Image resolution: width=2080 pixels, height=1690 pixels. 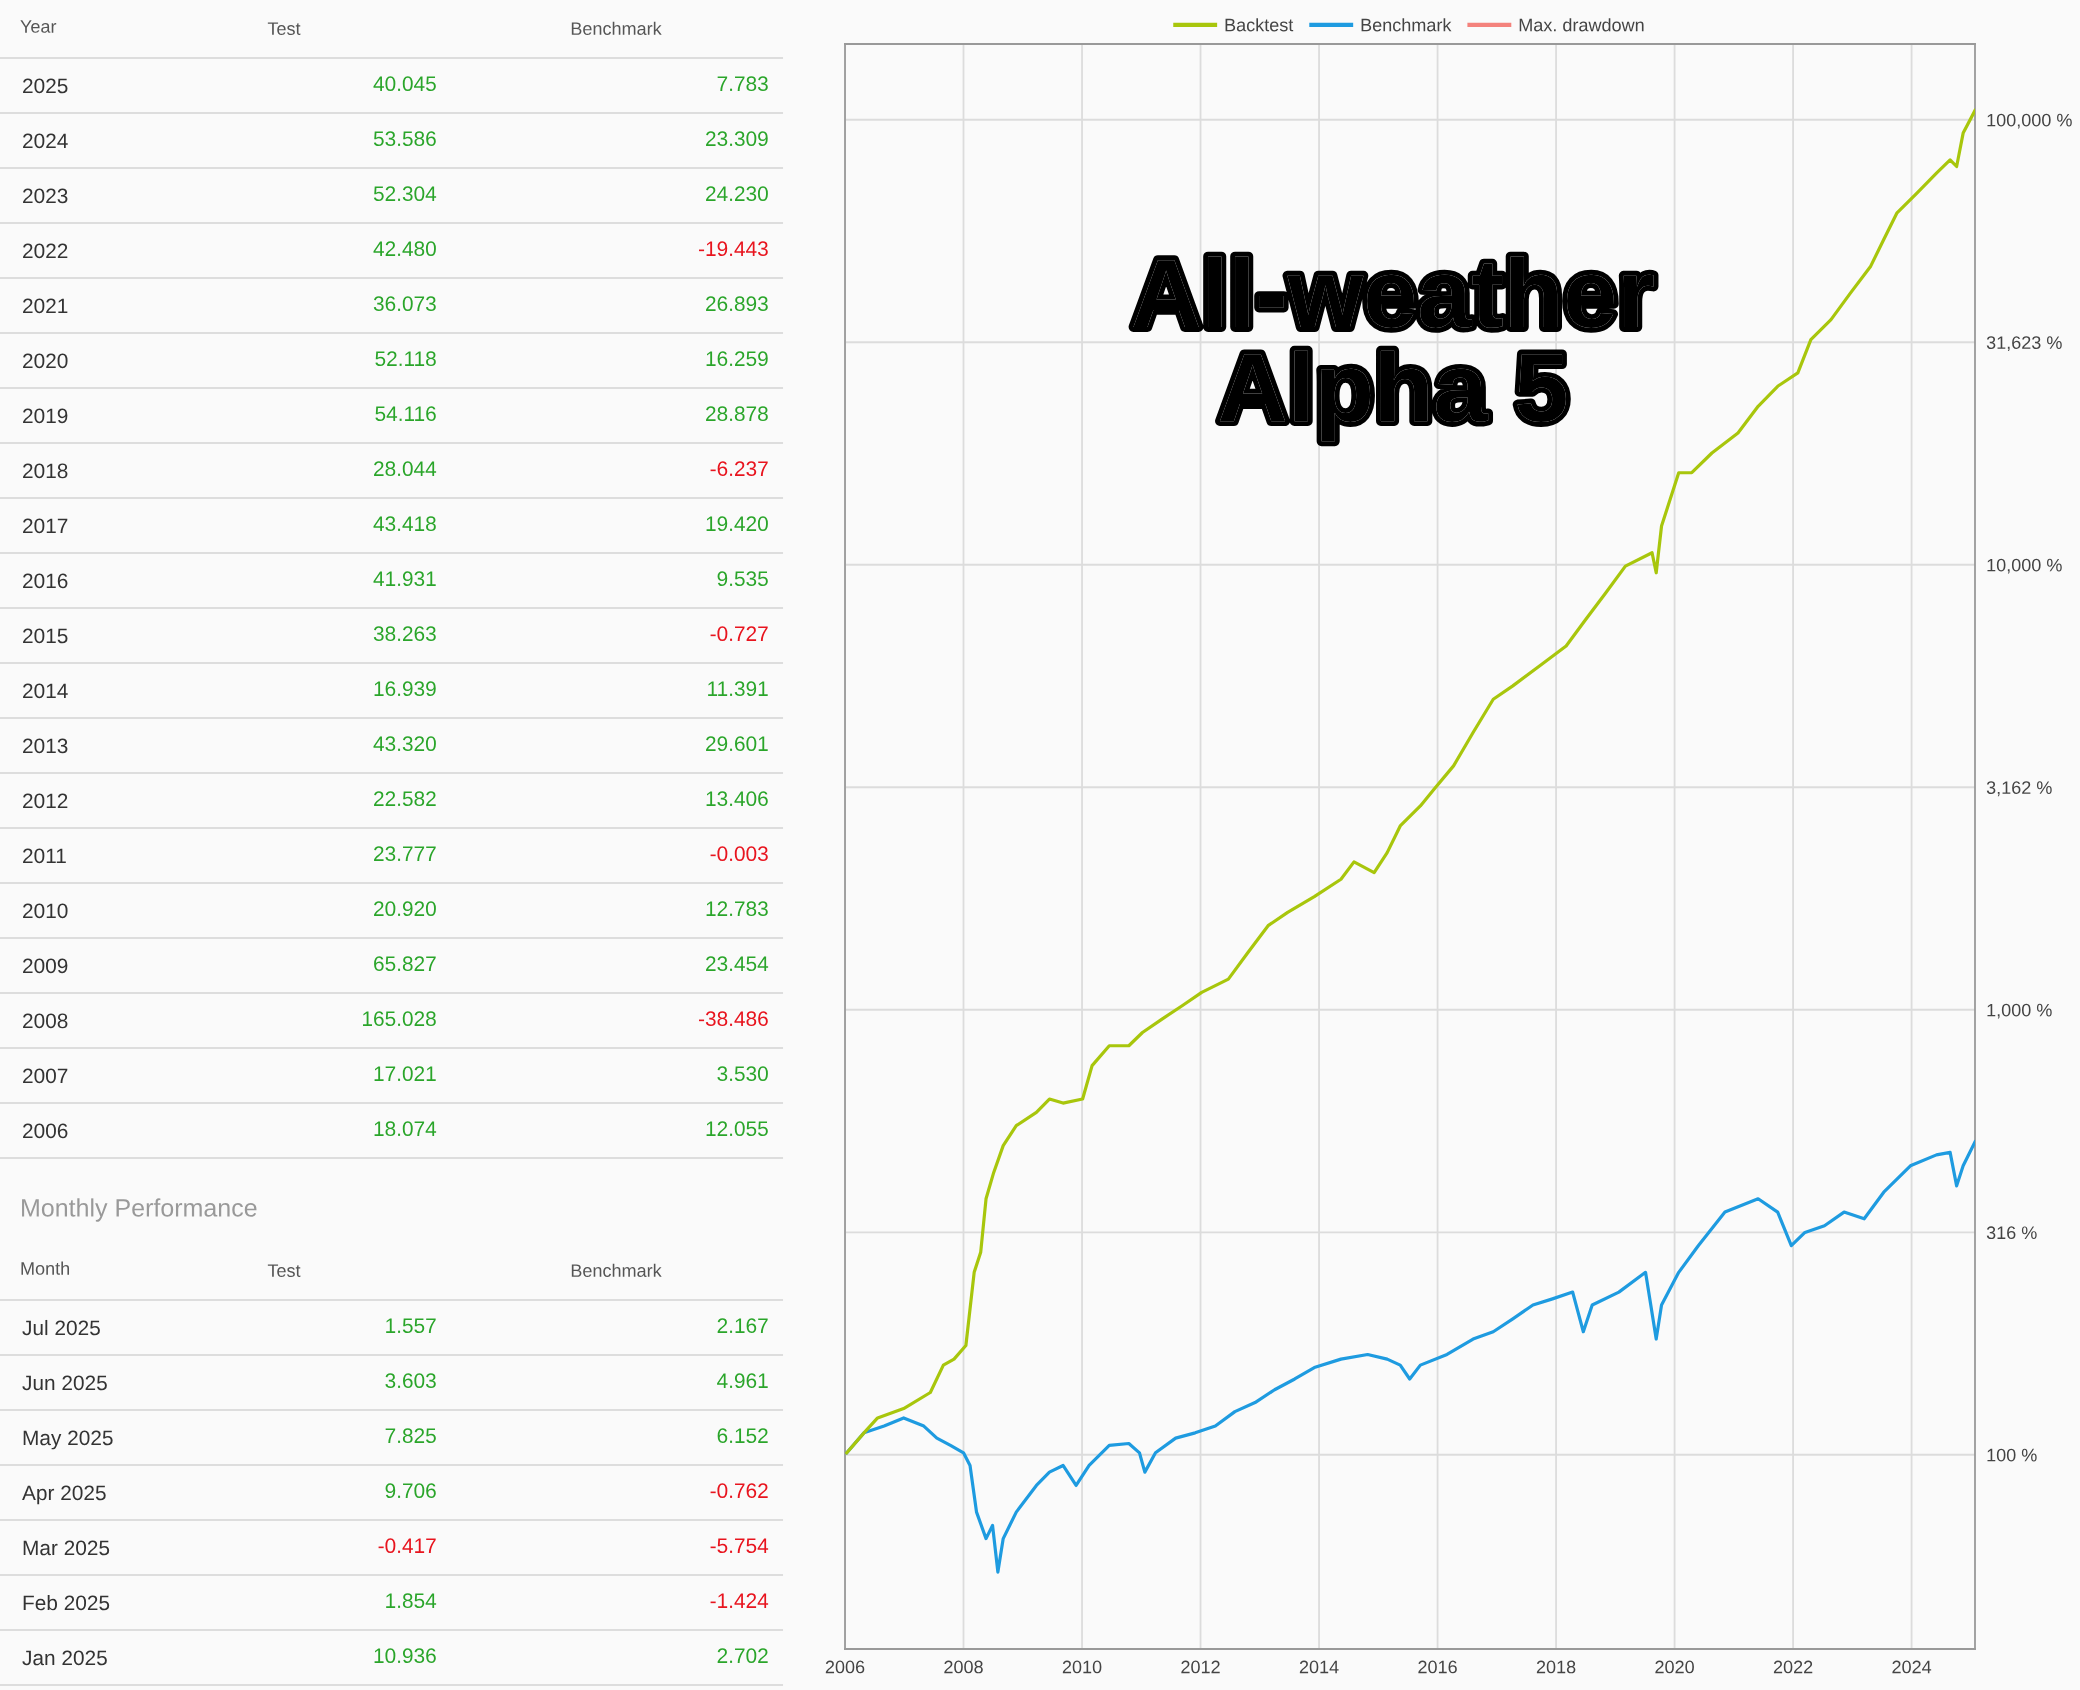 What do you see at coordinates (405, 799) in the screenshot?
I see `data-label: 22.582` at bounding box center [405, 799].